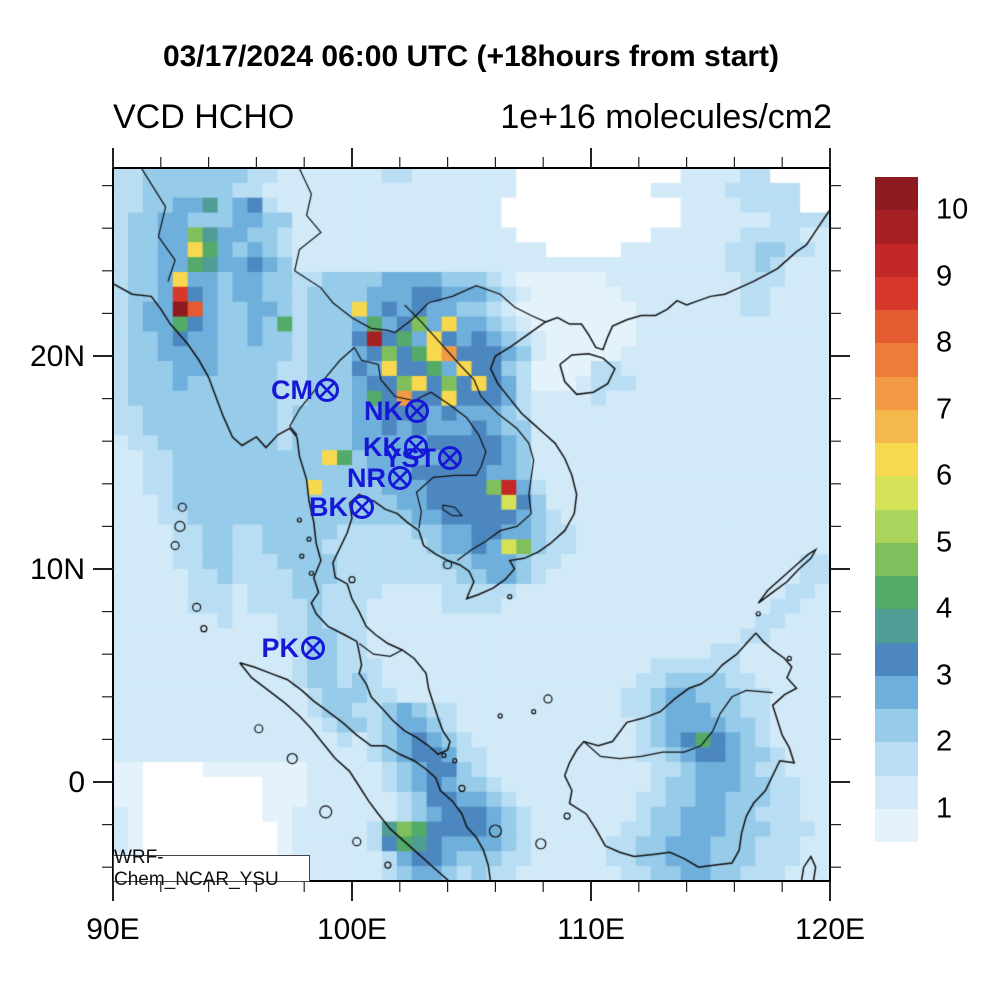 Image resolution: width=1000 pixels, height=1000 pixels. What do you see at coordinates (896, 659) in the screenshot?
I see `colorbar-segment-3-3.5` at bounding box center [896, 659].